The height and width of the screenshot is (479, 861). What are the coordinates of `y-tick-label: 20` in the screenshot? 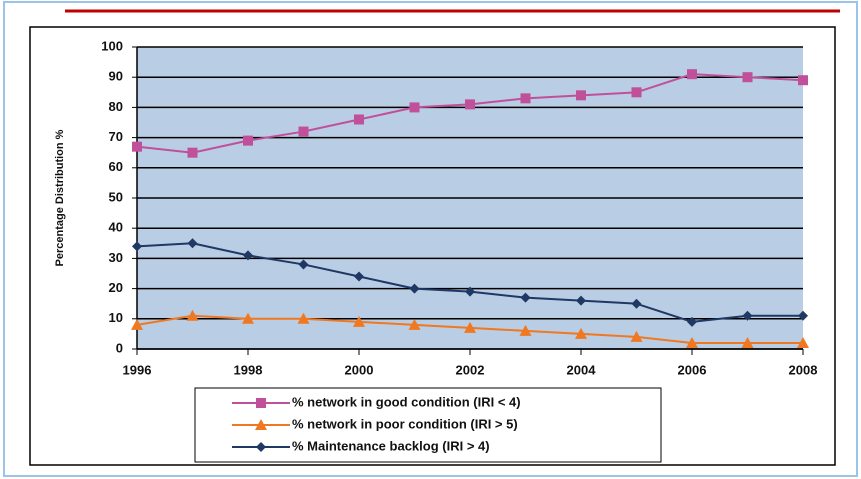 It's located at (116, 287).